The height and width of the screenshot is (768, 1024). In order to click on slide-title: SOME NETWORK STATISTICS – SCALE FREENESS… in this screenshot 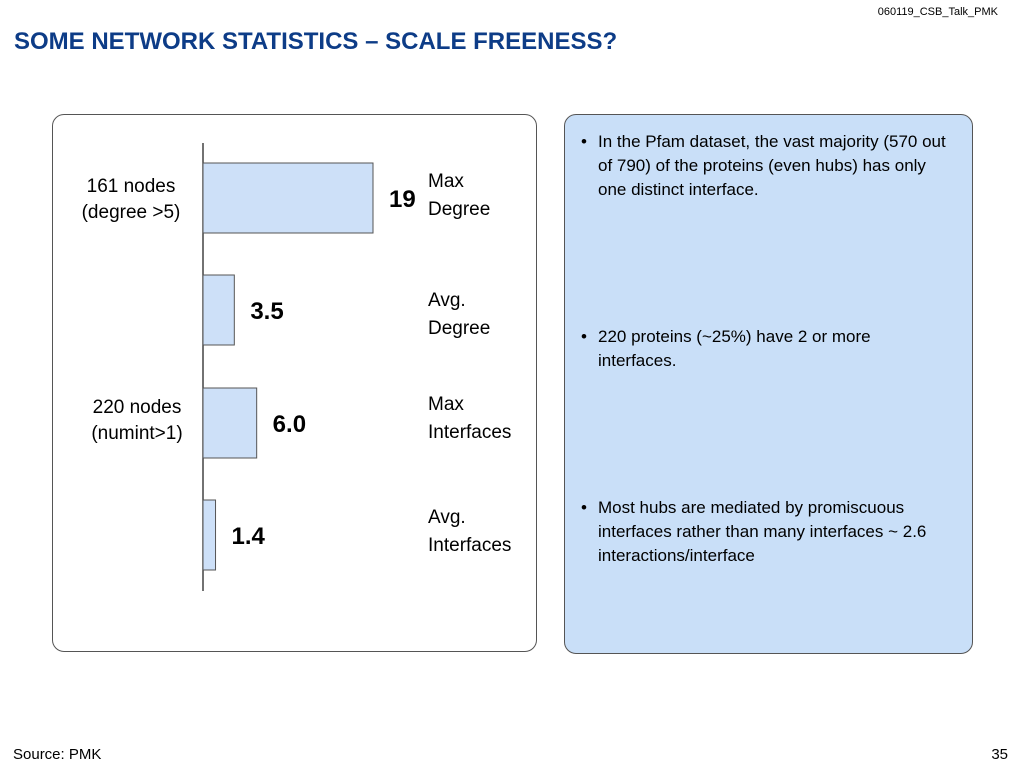, I will do `click(316, 41)`.